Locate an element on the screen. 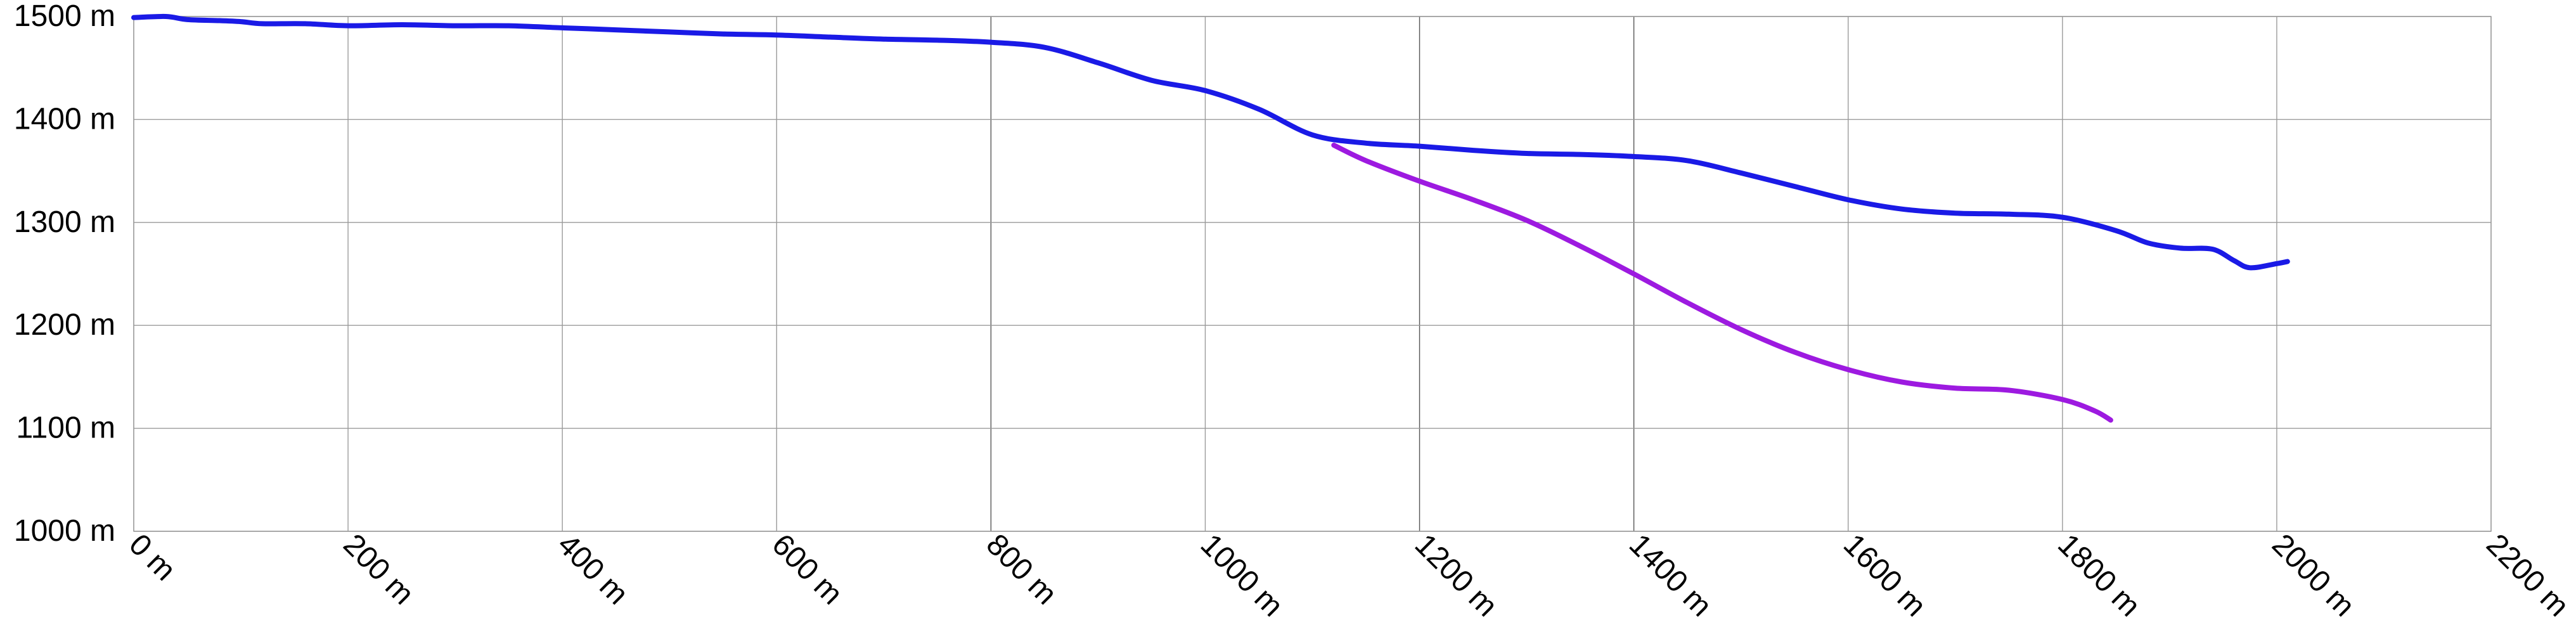  x-tick-label: 400 m is located at coordinates (592, 569).